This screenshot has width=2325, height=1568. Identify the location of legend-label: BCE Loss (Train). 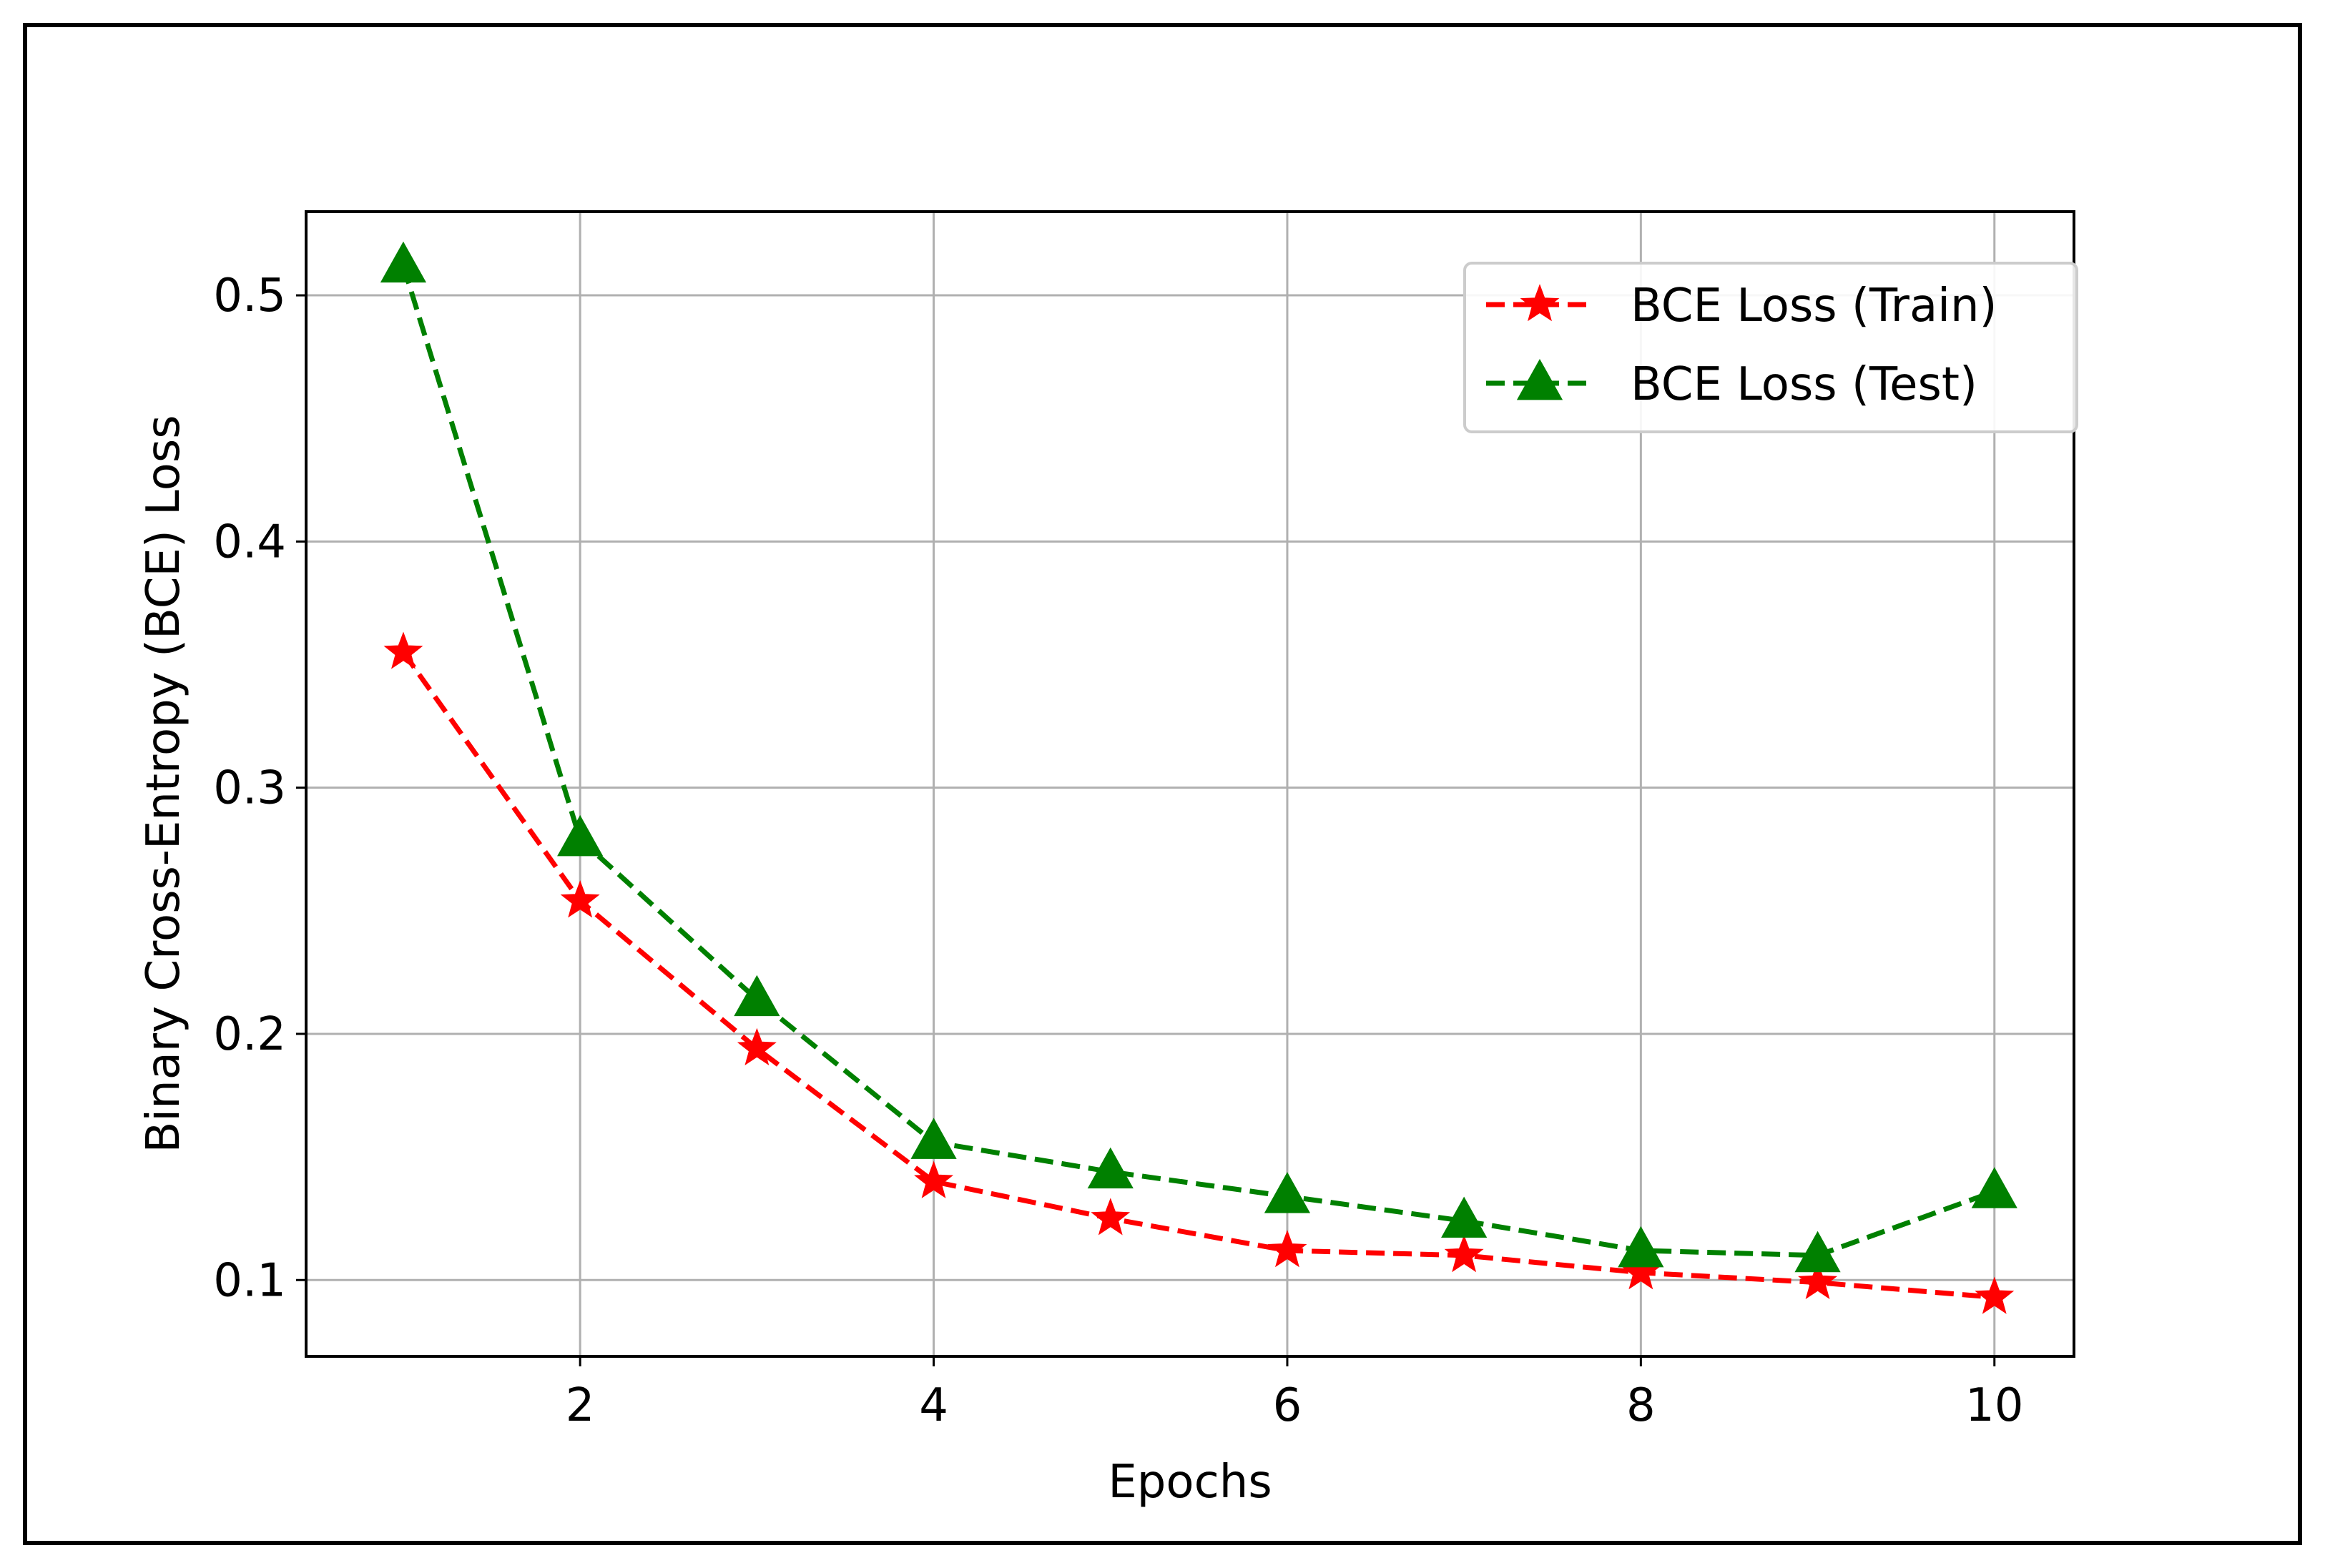
(1814, 306).